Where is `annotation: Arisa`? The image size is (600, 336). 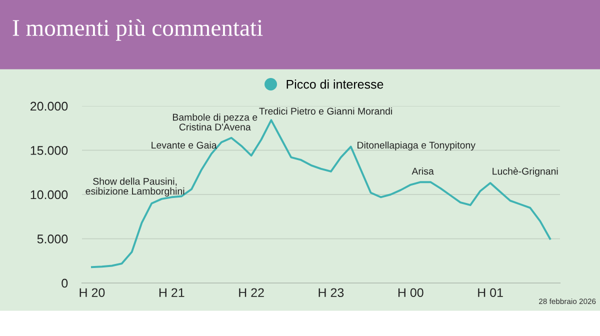
annotation: Arisa is located at coordinates (423, 171).